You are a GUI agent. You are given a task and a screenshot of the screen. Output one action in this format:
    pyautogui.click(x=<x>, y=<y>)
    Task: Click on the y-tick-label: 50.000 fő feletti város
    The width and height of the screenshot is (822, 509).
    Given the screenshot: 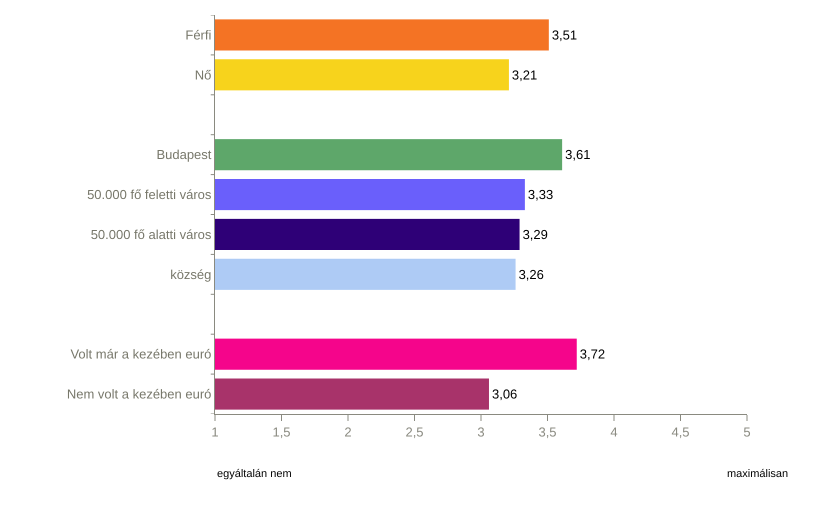 What is the action you would take?
    pyautogui.click(x=149, y=194)
    